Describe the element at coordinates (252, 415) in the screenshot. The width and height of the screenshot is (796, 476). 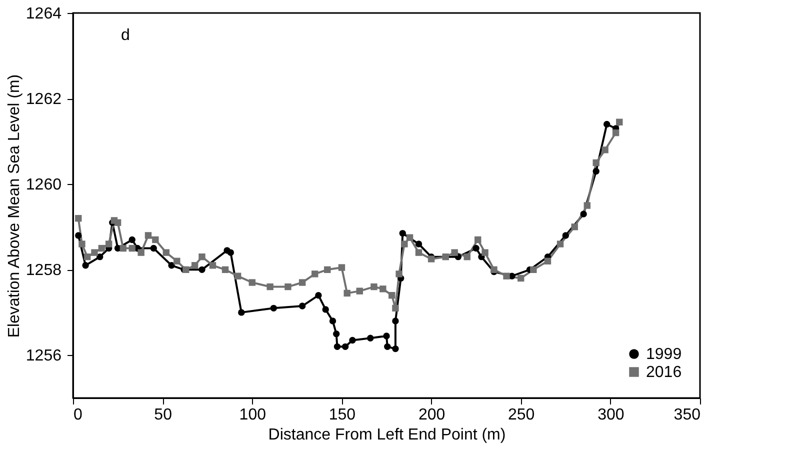
I see `x-tick-label: 100` at that location.